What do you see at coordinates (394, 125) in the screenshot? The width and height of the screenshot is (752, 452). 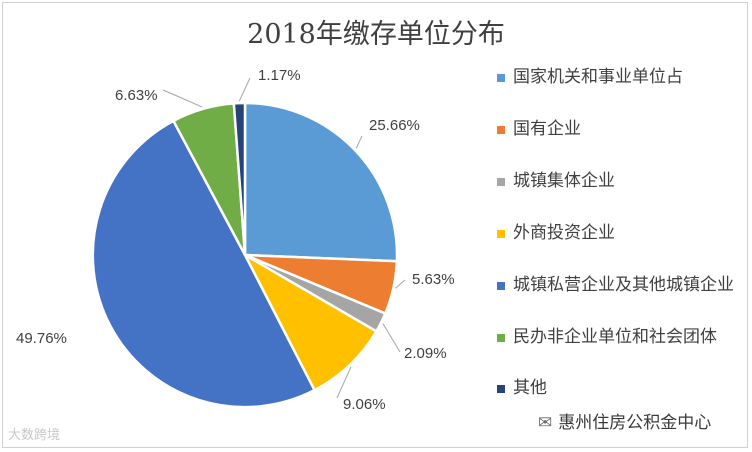 I see `data-label-1: 25.66%` at bounding box center [394, 125].